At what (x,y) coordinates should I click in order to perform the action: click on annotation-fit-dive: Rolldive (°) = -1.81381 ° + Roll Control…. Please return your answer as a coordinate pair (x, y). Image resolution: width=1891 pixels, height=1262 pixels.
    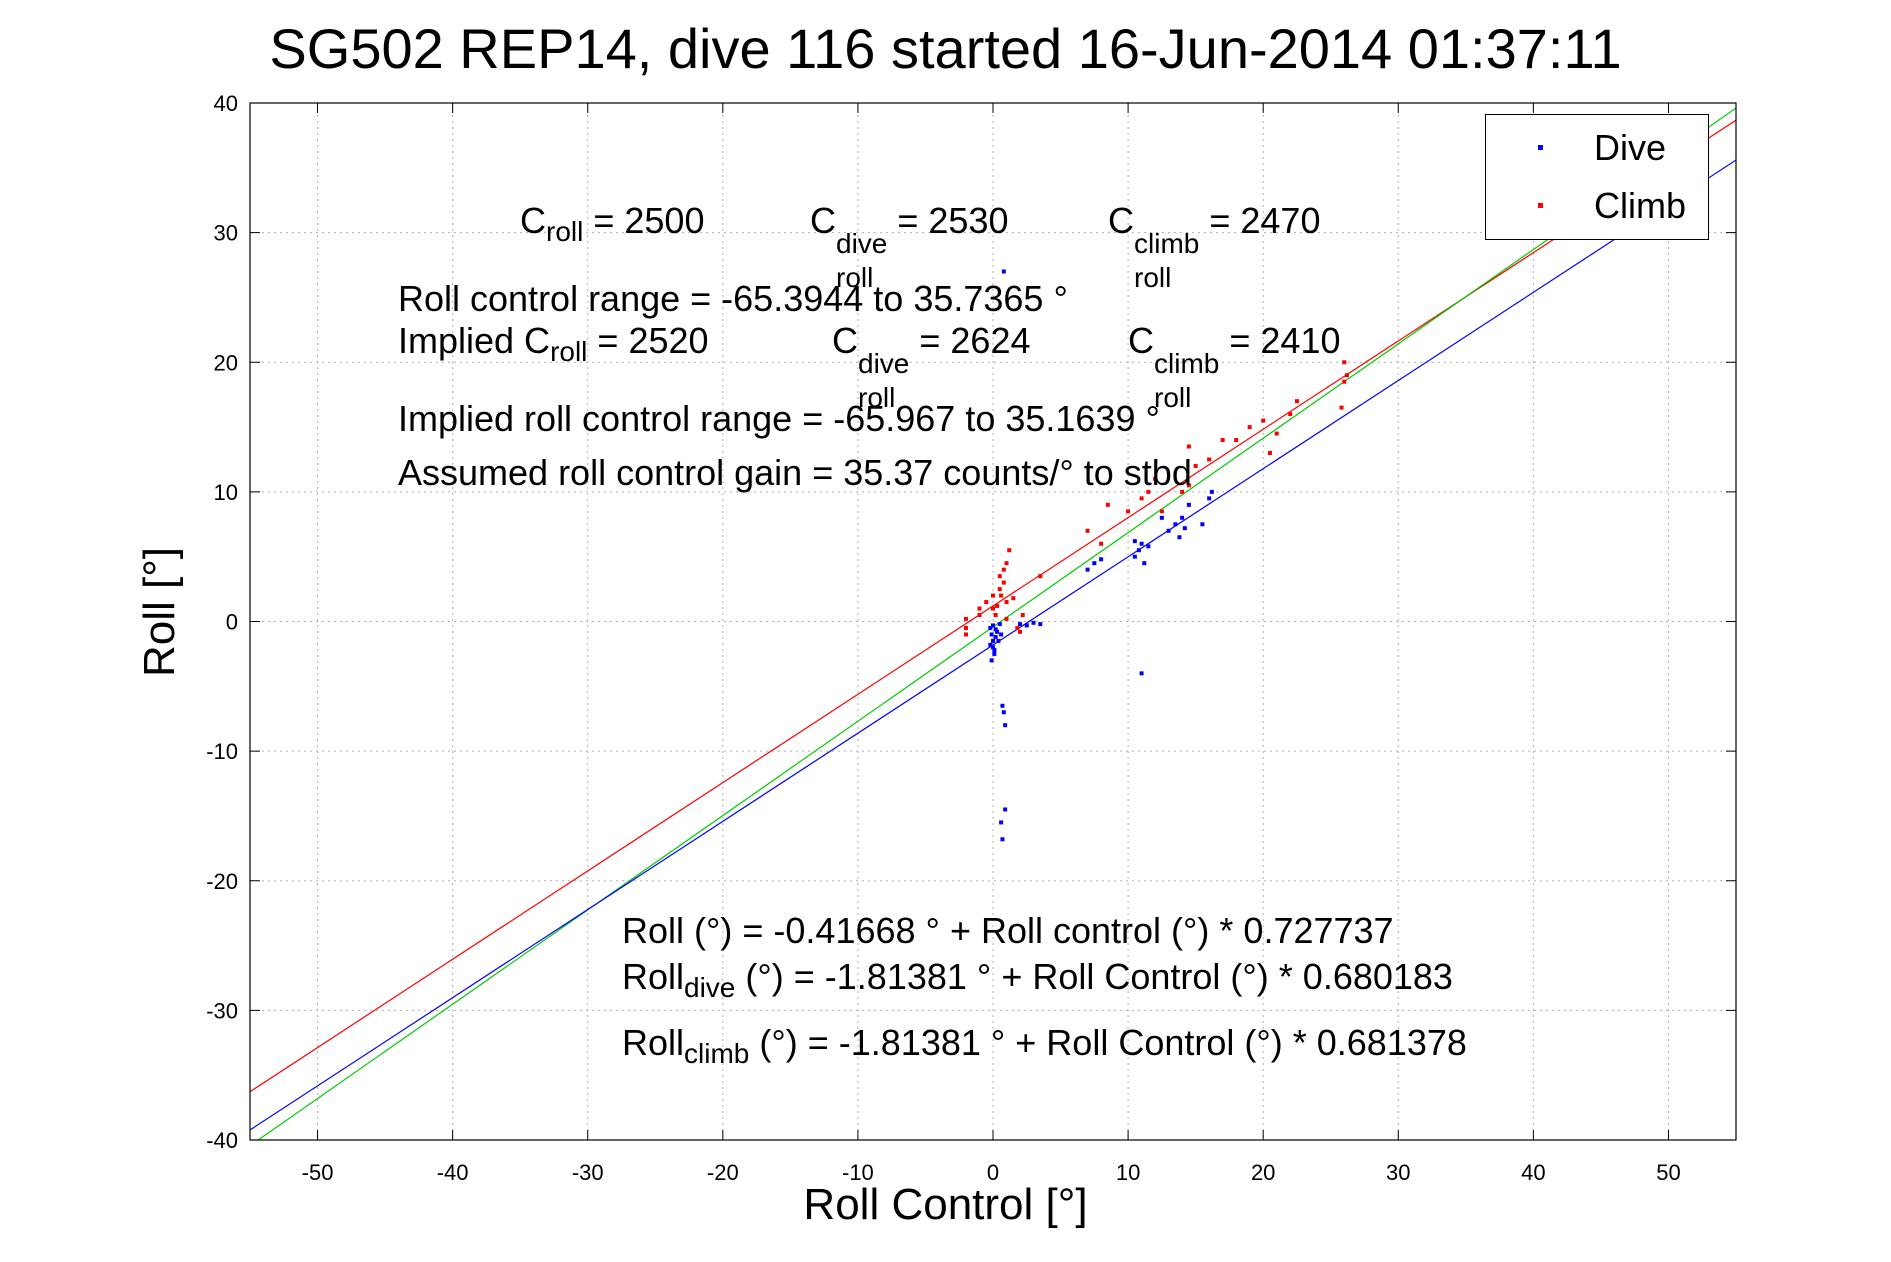
    Looking at the image, I should click on (1037, 980).